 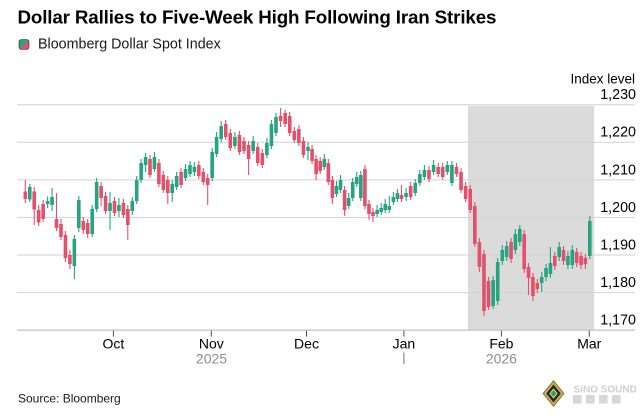 I want to click on svg-text: SiNO SOUND, so click(x=605, y=390).